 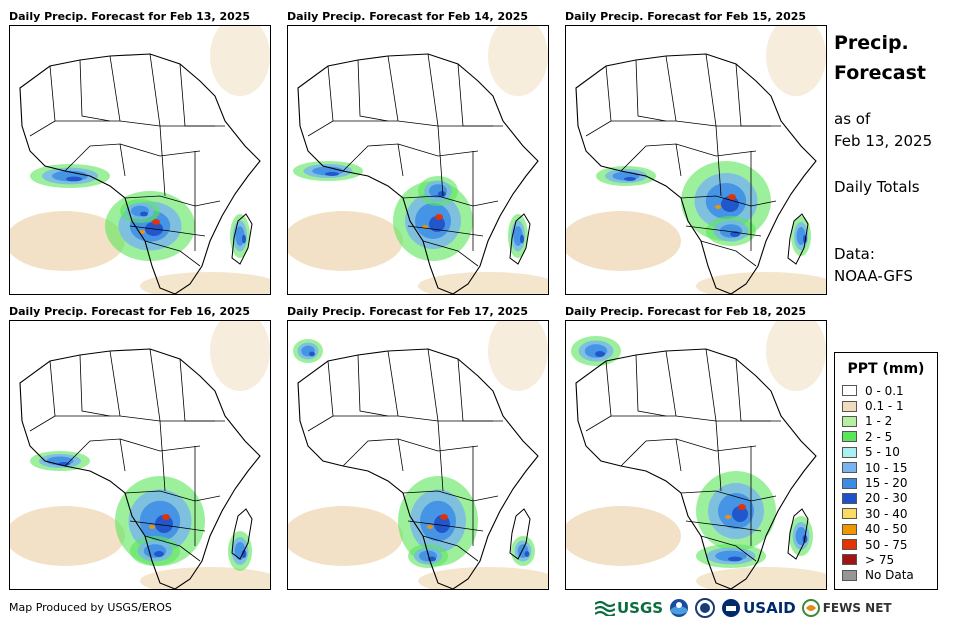 I want to click on totals-label: Daily Totals, so click(x=877, y=187).